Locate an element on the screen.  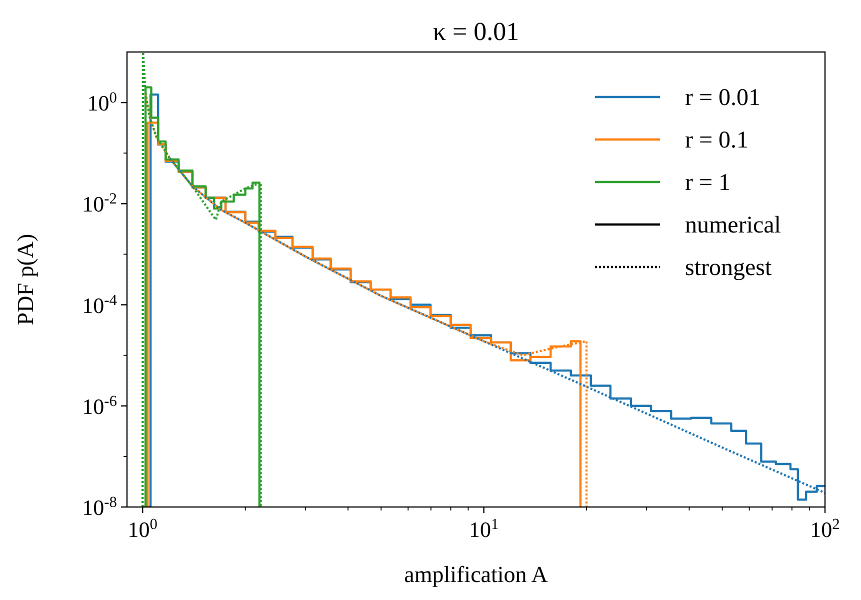
y-tick-label: 10$^{-8}$ is located at coordinates (100, 507).